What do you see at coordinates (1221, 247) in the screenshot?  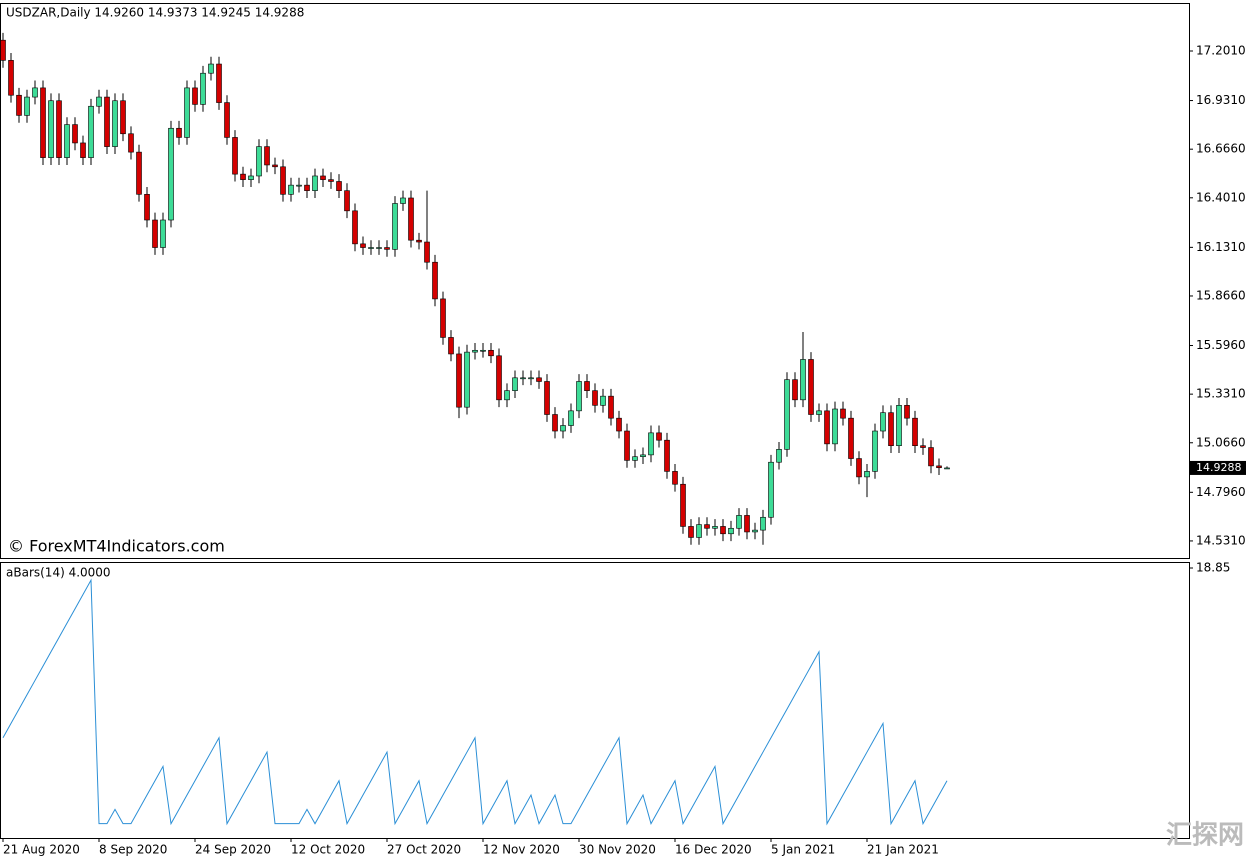 I see `y-tick-label: 16.1310` at bounding box center [1221, 247].